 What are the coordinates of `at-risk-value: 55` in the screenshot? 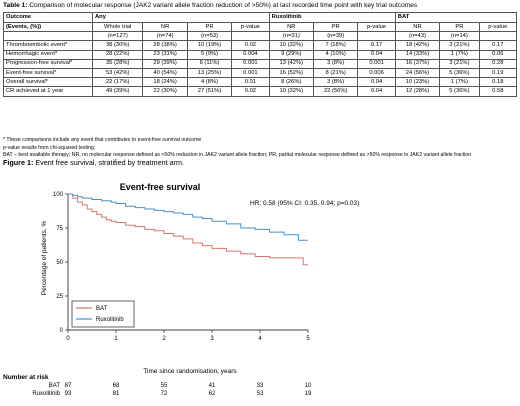 It's located at (164, 386).